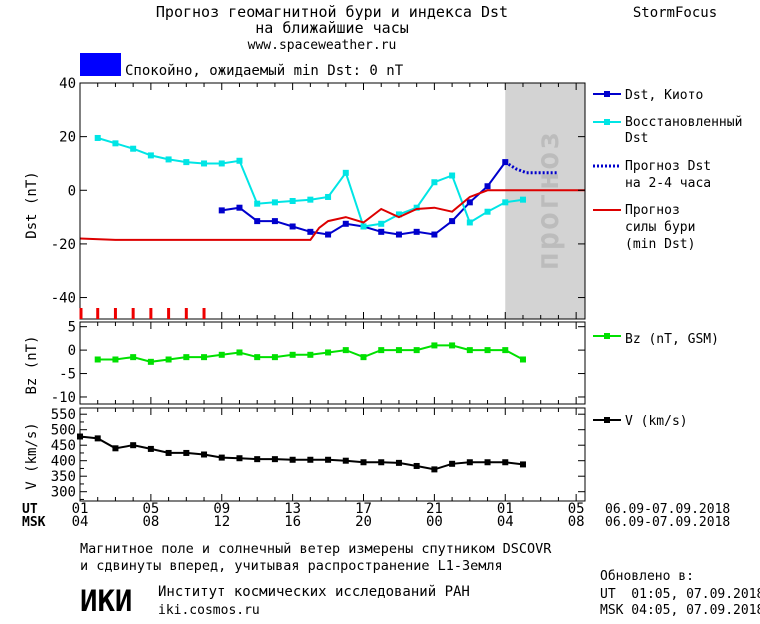 The height and width of the screenshot is (624, 760). Describe the element at coordinates (221, 522) in the screenshot. I see `msk-time-label: 12` at that location.